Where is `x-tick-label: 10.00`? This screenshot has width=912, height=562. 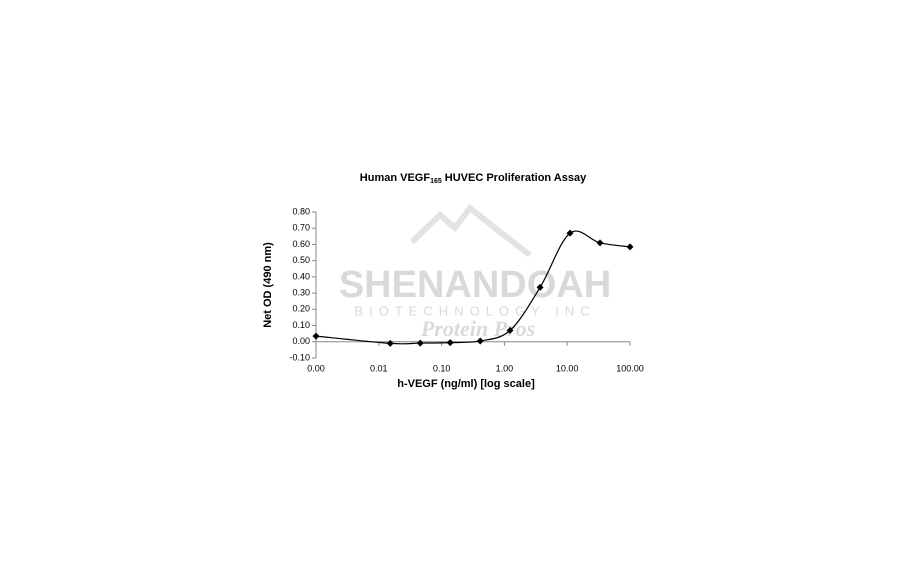 x-tick-label: 10.00 is located at coordinates (567, 368).